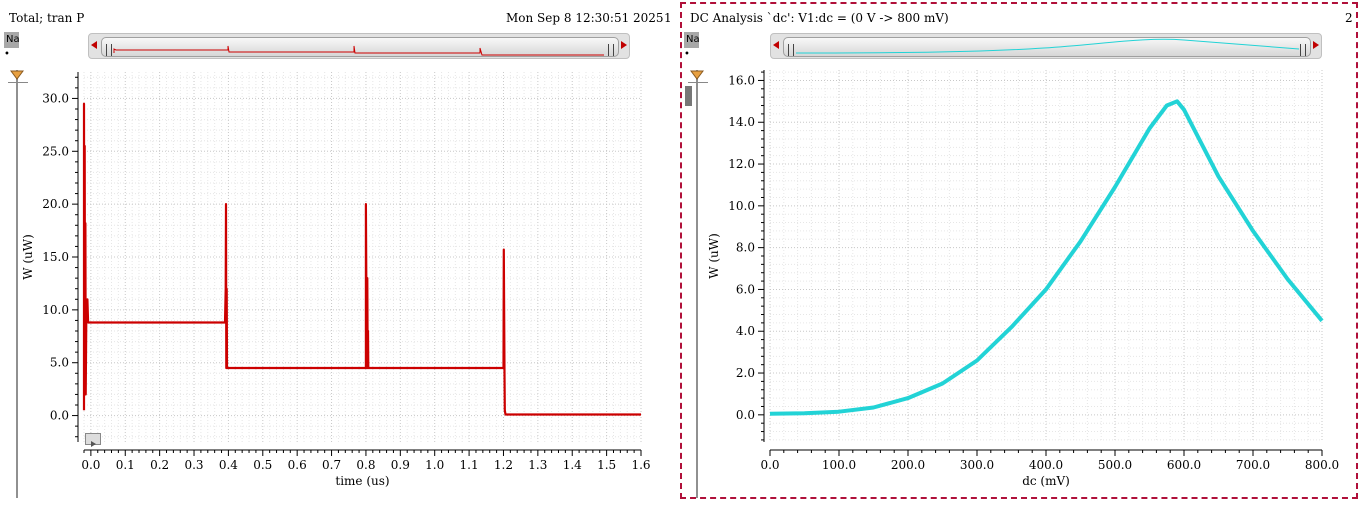 This screenshot has width=1360, height=510. Describe the element at coordinates (331, 465) in the screenshot. I see `x-tick-label: 0.7` at that location.